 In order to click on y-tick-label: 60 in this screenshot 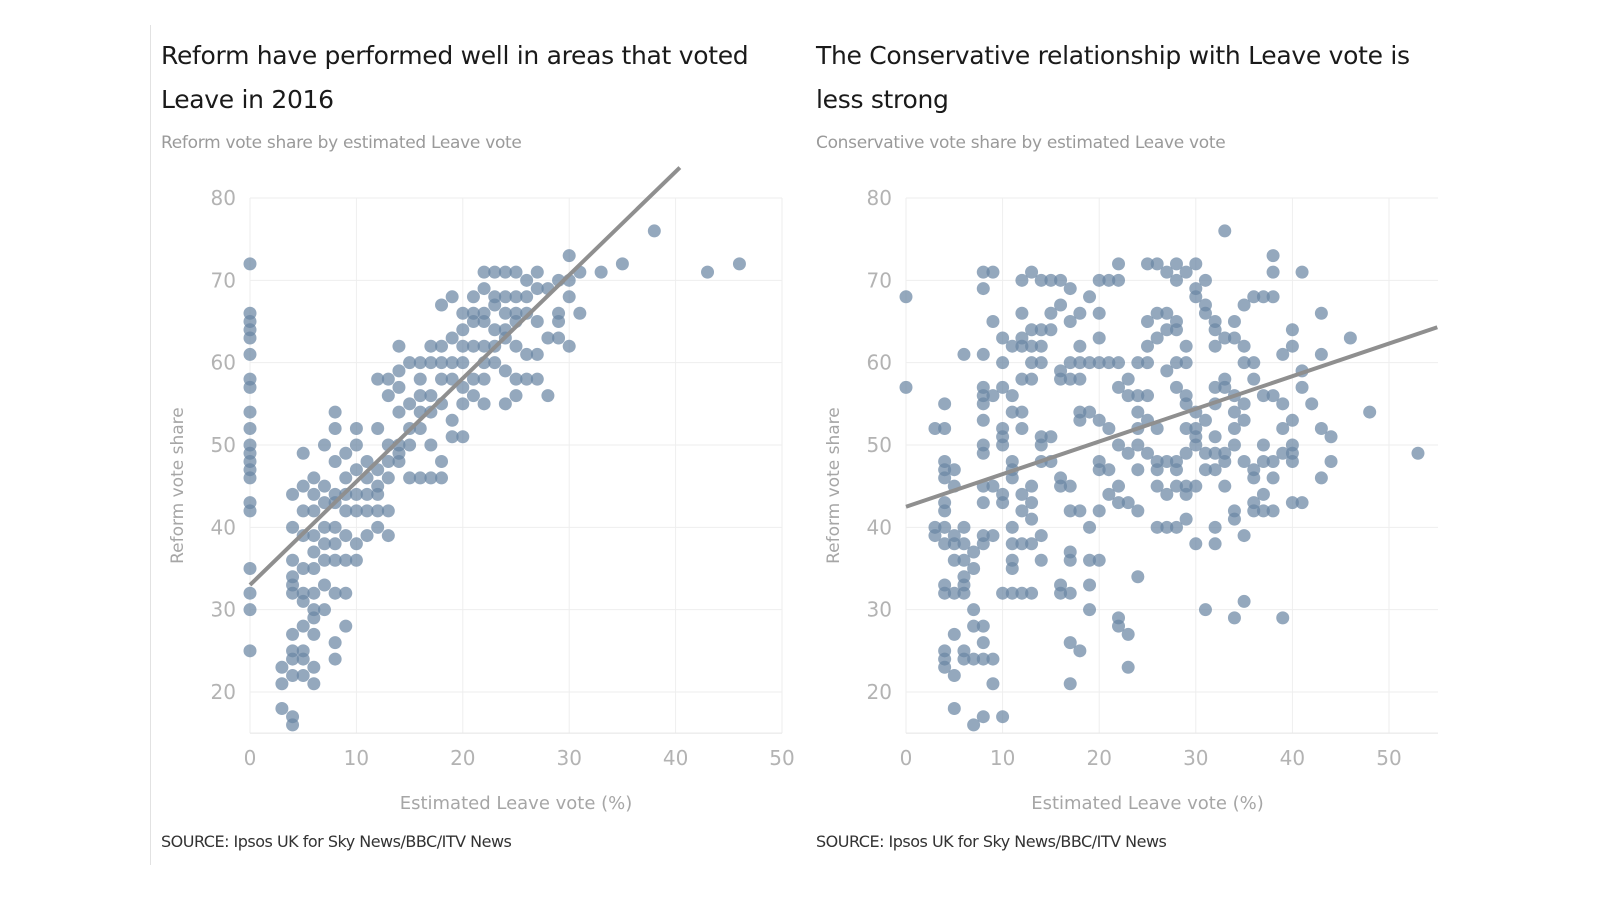, I will do `click(879, 363)`.